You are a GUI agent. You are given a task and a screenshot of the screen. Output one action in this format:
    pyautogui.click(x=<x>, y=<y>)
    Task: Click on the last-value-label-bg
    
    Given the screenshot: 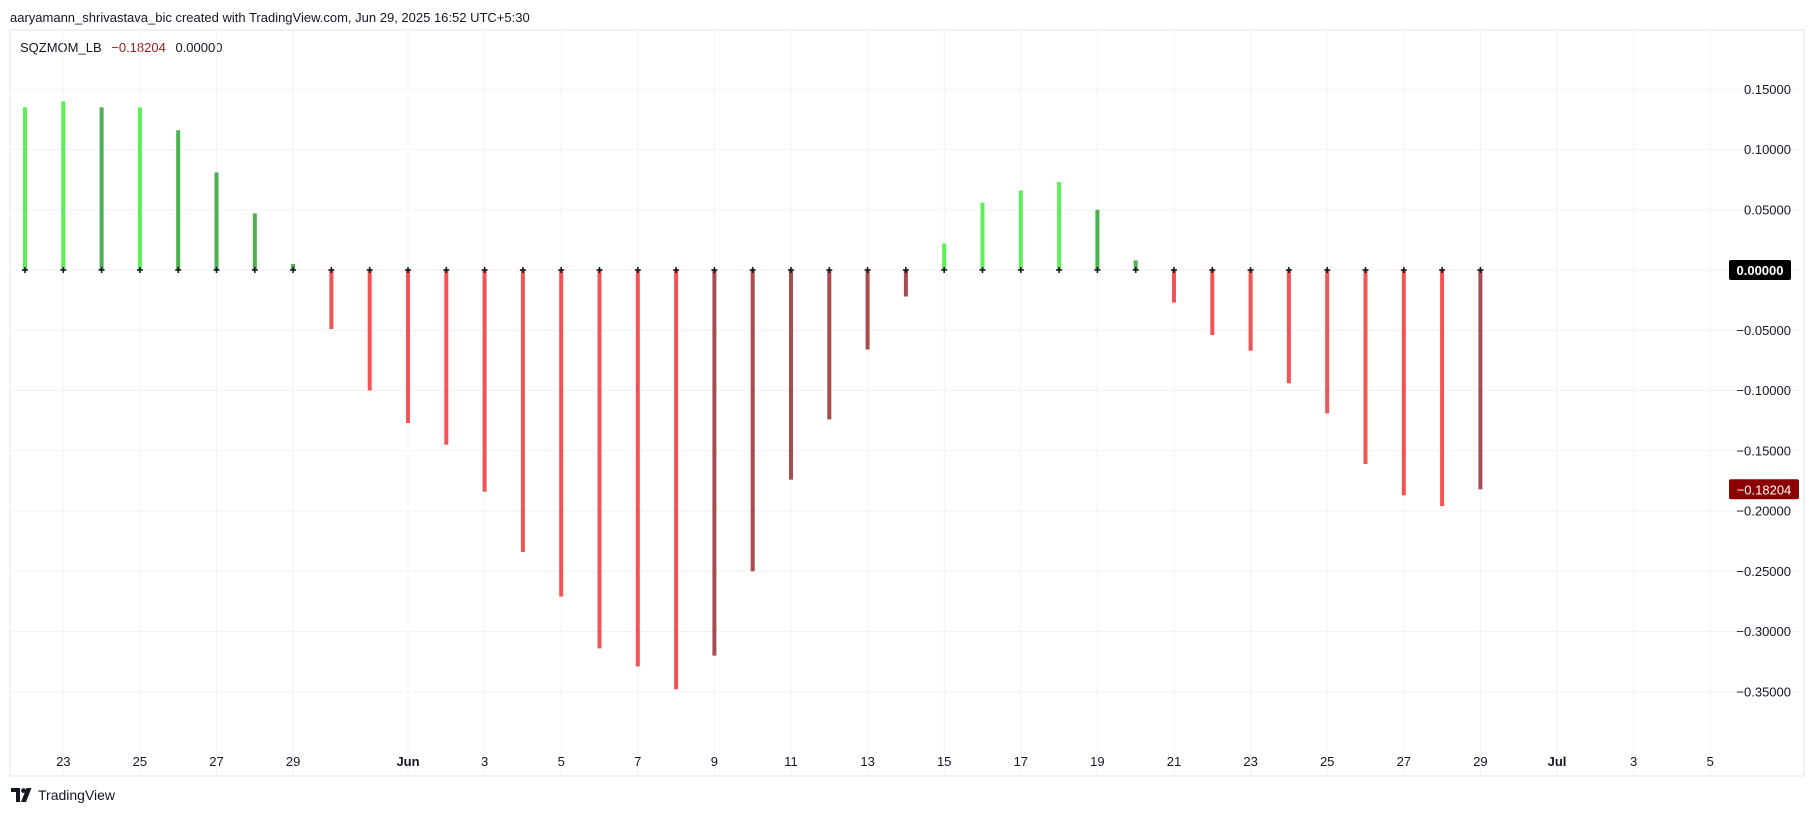 What is the action you would take?
    pyautogui.click(x=1764, y=489)
    